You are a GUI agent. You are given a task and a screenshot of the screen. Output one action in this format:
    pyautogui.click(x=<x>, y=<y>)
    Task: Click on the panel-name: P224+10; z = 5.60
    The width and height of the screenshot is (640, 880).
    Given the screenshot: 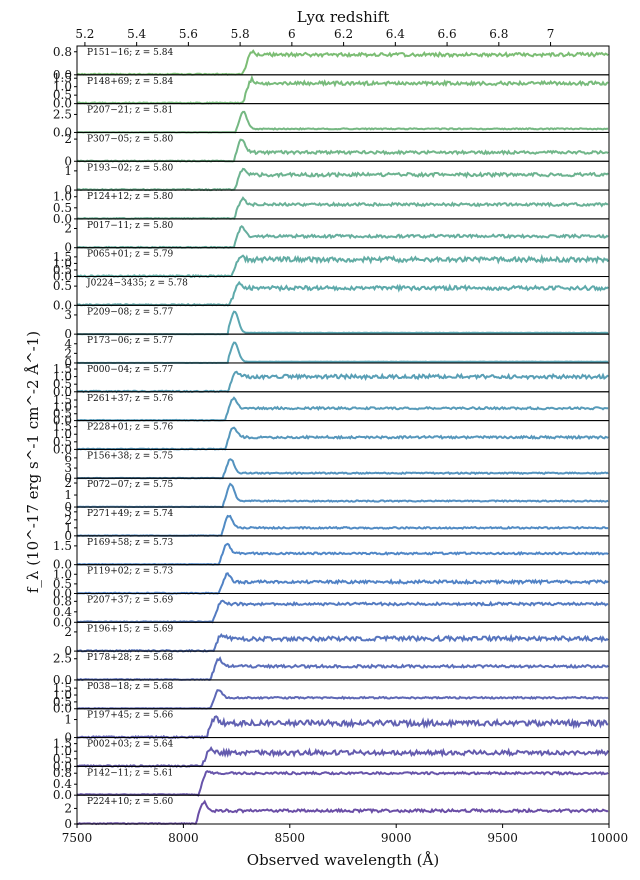 What is the action you would take?
    pyautogui.click(x=130, y=802)
    